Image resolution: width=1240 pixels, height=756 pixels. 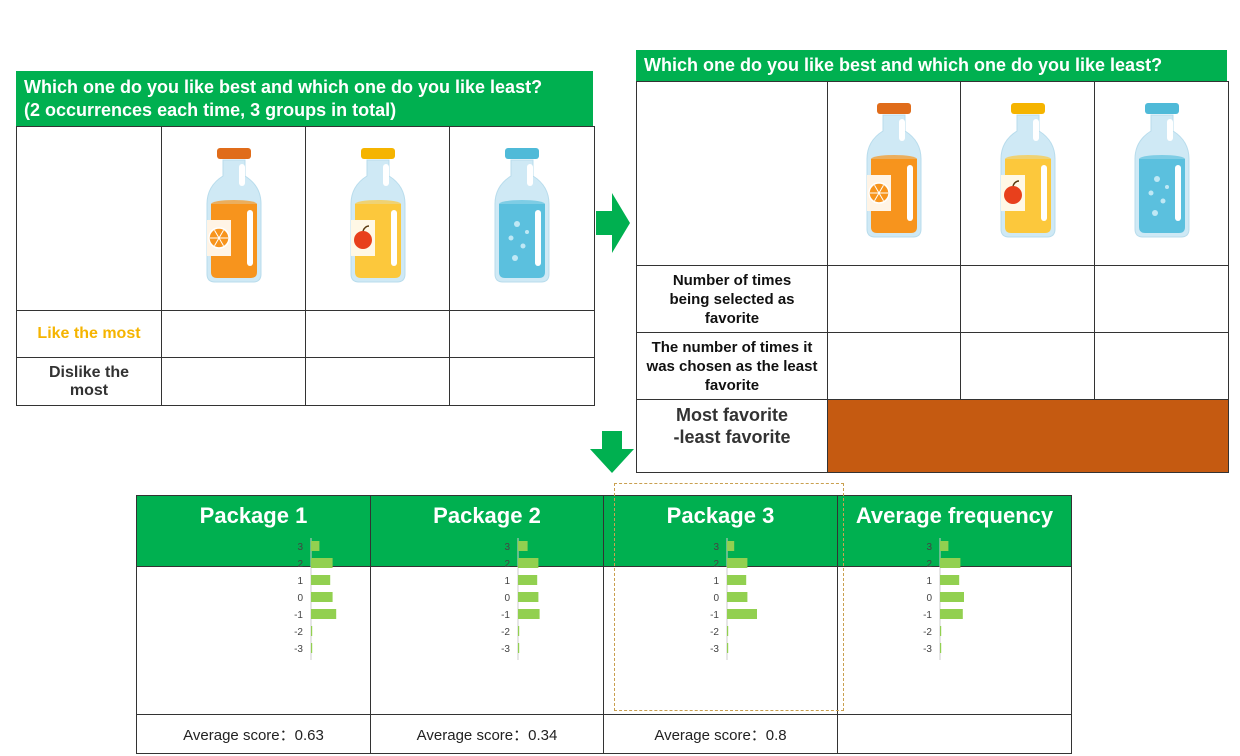 I want to click on row-label-dislike-most: Dislike the most, so click(x=89, y=381).